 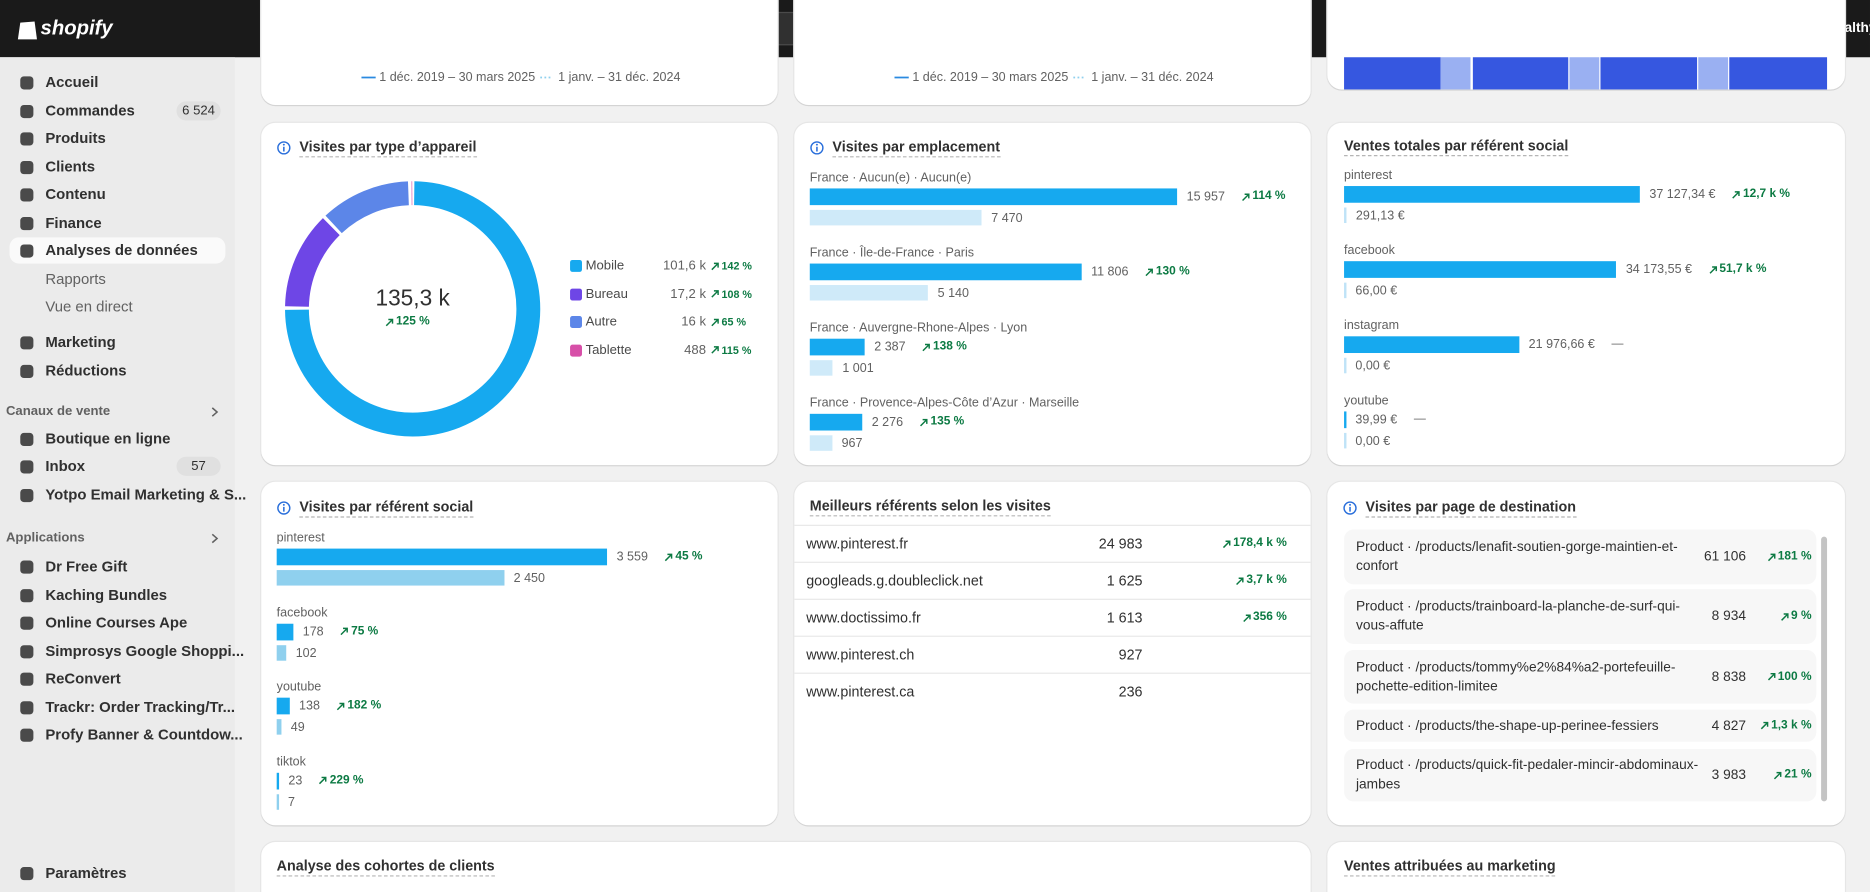 I want to click on nav-item: Online Courses Ape, so click(x=116, y=622).